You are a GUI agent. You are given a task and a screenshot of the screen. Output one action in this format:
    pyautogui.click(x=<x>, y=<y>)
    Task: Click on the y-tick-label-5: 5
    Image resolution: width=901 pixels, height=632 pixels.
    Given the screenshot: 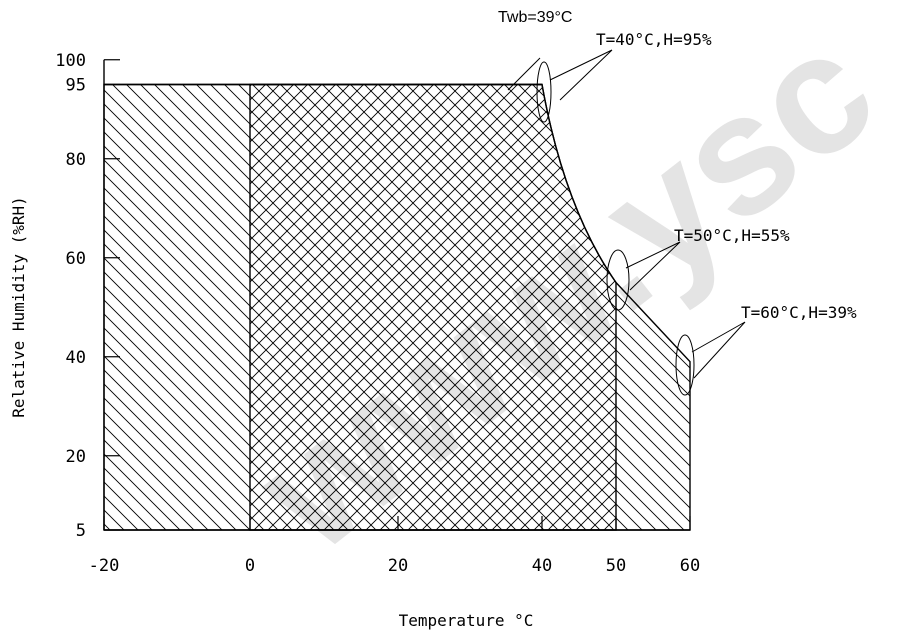 What is the action you would take?
    pyautogui.click(x=81, y=531)
    